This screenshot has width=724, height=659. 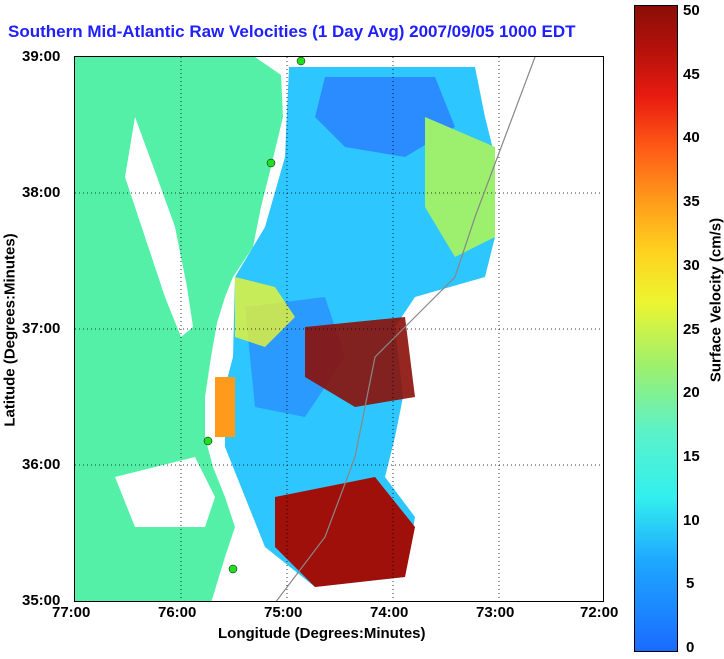 I want to click on colorbar-tick-label: 30, so click(x=691, y=265).